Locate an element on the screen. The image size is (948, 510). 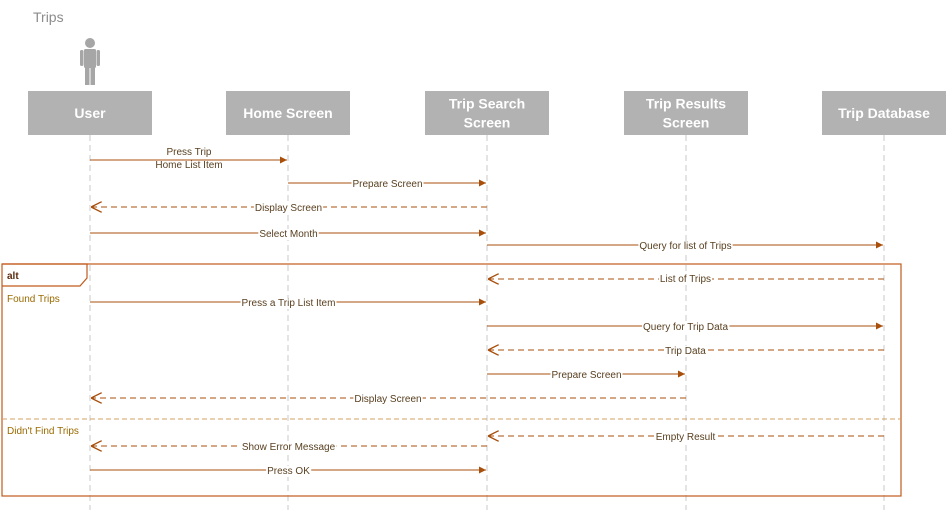
participant-label: User is located at coordinates (90, 113).